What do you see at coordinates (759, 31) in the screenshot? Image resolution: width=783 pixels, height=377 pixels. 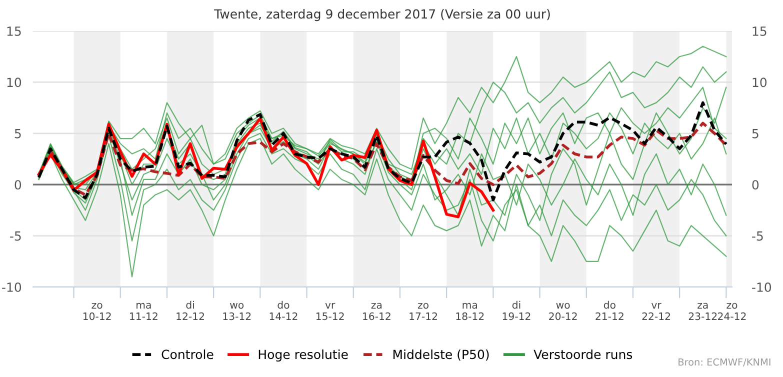 I see `y2-tick-label: 15` at bounding box center [759, 31].